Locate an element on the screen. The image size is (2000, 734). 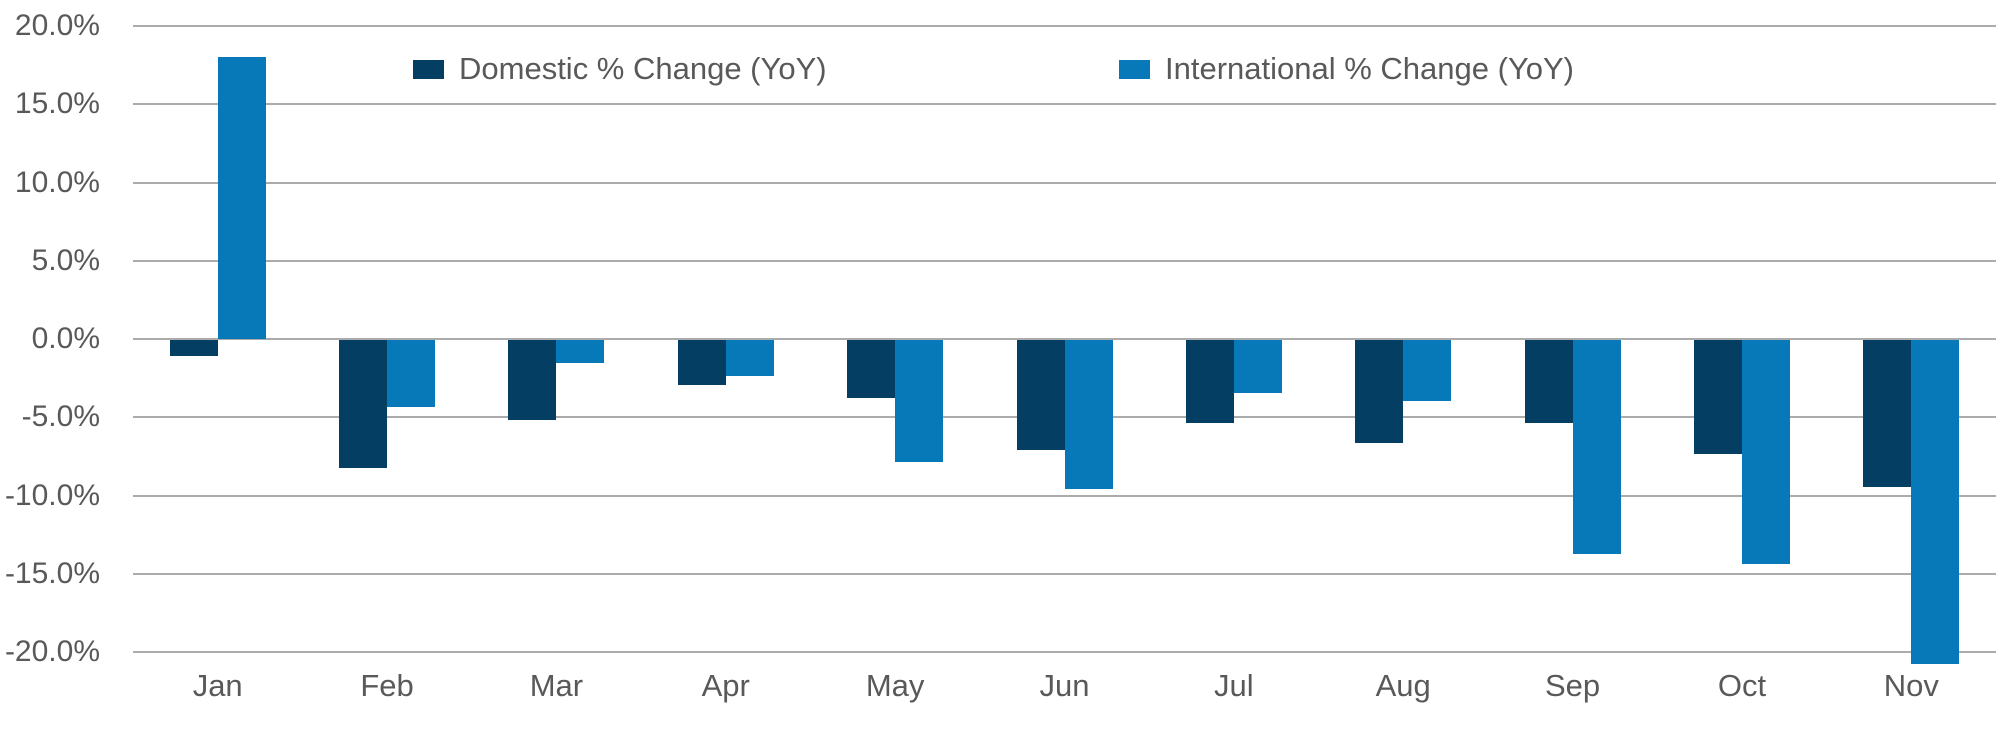
y-axis-tick-label: 5.0% is located at coordinates (65, 260).